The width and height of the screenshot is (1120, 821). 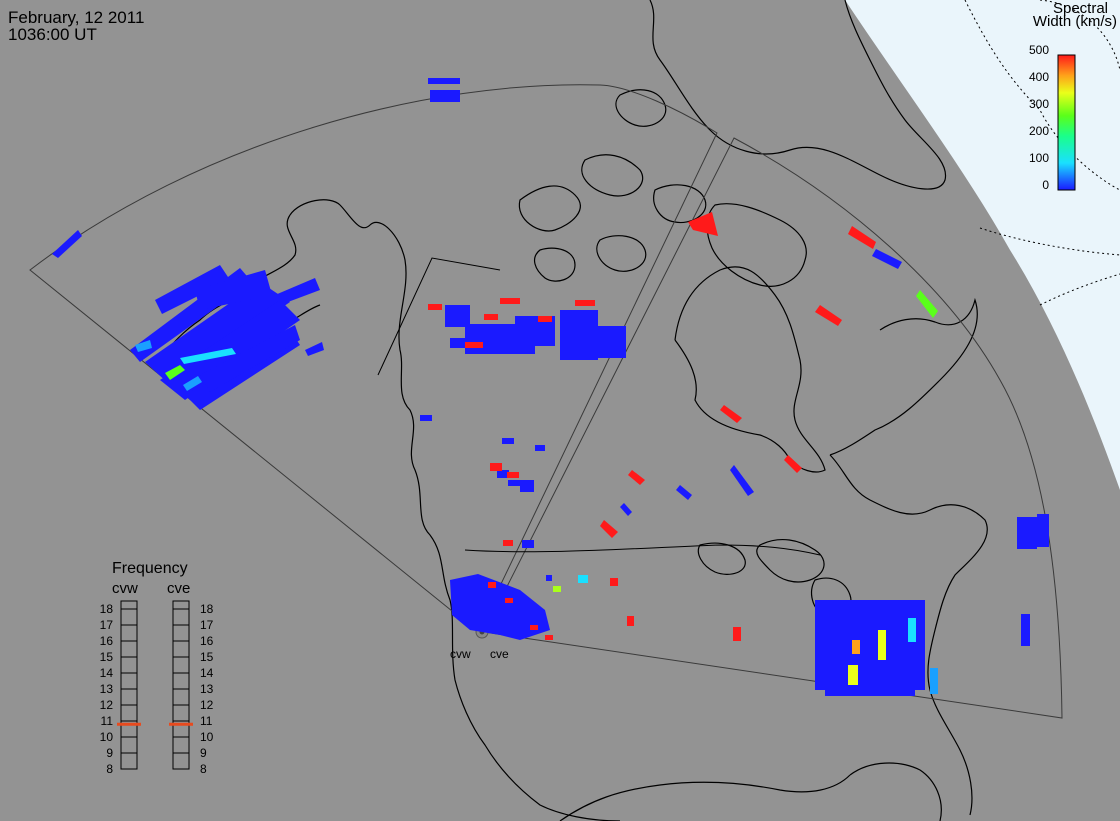 I want to click on colorbar-tick-400: 400, so click(x=1039, y=77).